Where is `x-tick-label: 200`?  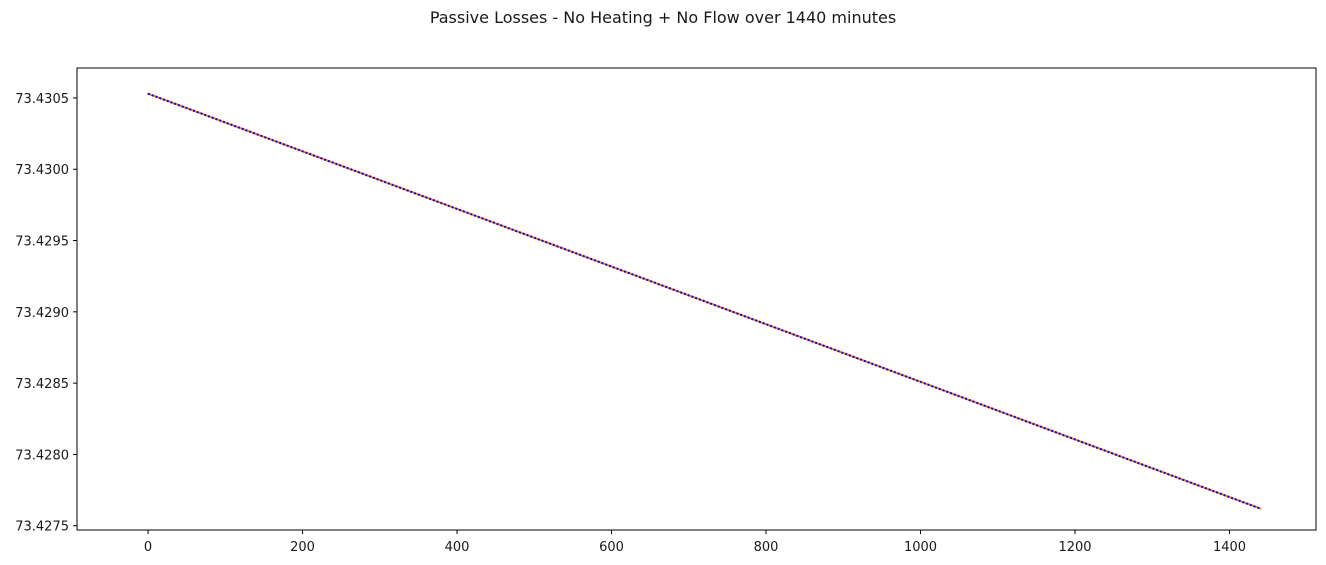 x-tick-label: 200 is located at coordinates (302, 547).